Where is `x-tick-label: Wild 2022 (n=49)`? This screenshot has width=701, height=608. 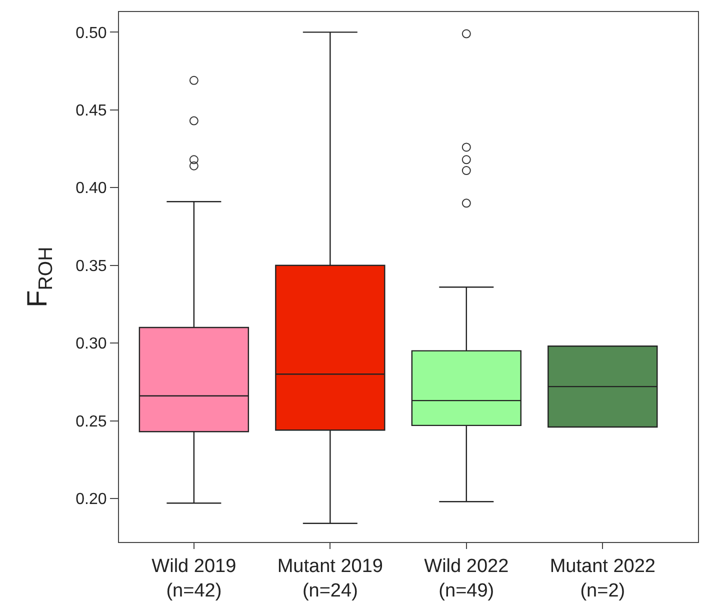
x-tick-label: Wild 2022 (n=49) is located at coordinates (466, 579).